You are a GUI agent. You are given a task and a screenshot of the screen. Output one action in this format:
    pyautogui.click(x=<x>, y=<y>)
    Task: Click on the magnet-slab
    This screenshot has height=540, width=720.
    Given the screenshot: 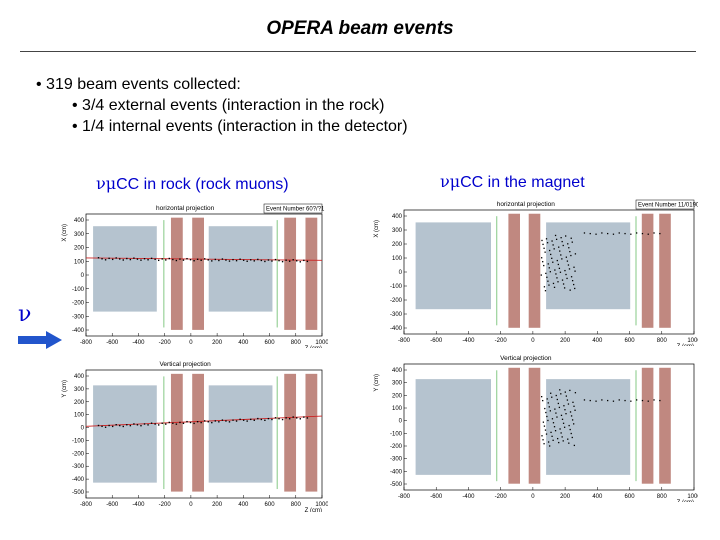 What is the action you would take?
    pyautogui.click(x=534, y=270)
    